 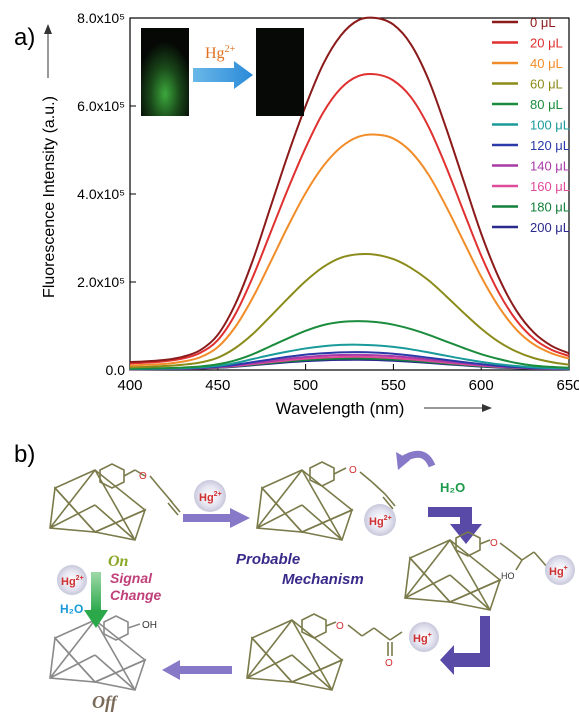 What do you see at coordinates (567, 385) in the screenshot?
I see `x-tick-label: 650` at bounding box center [567, 385].